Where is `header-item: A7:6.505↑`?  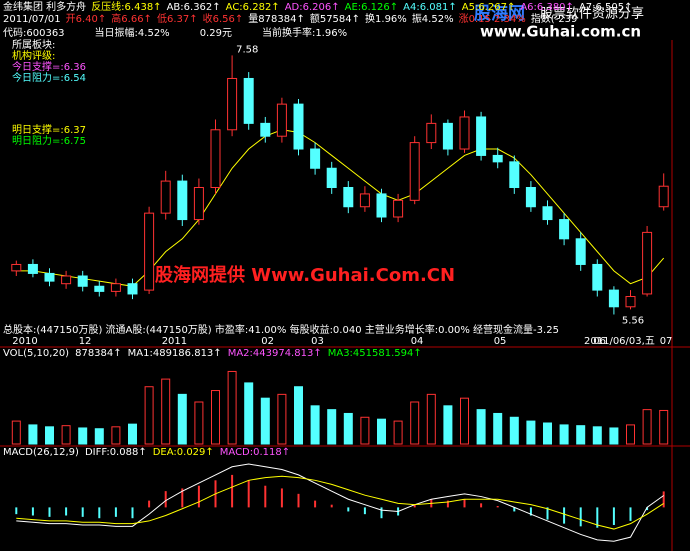
header-item: A7:6.505↑ is located at coordinates (606, 7).